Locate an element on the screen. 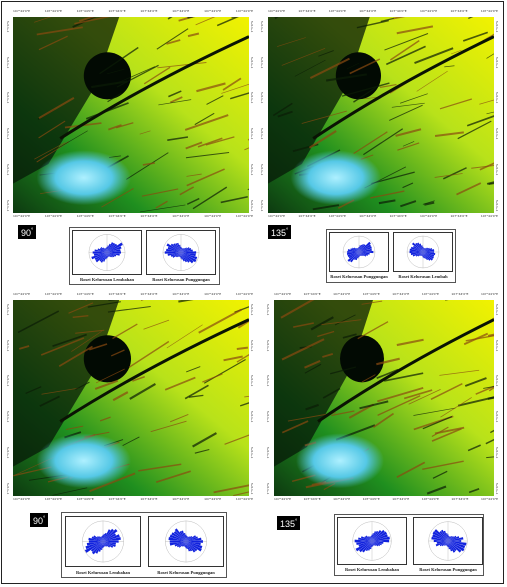  rose-caption: Roset Kelurusan Punggungan is located at coordinates (359, 276).